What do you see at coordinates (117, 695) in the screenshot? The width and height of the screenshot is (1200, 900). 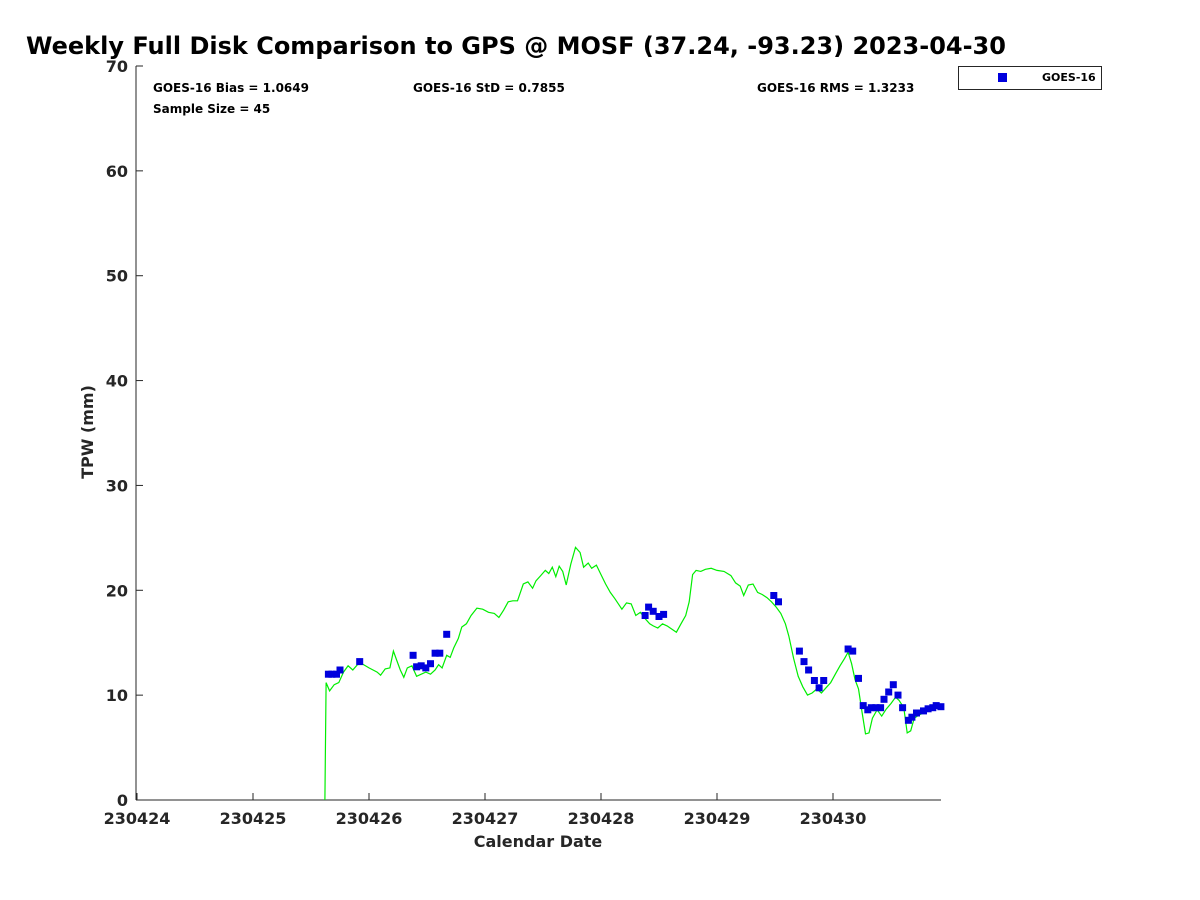 I see `y-tick-label: 10` at bounding box center [117, 695].